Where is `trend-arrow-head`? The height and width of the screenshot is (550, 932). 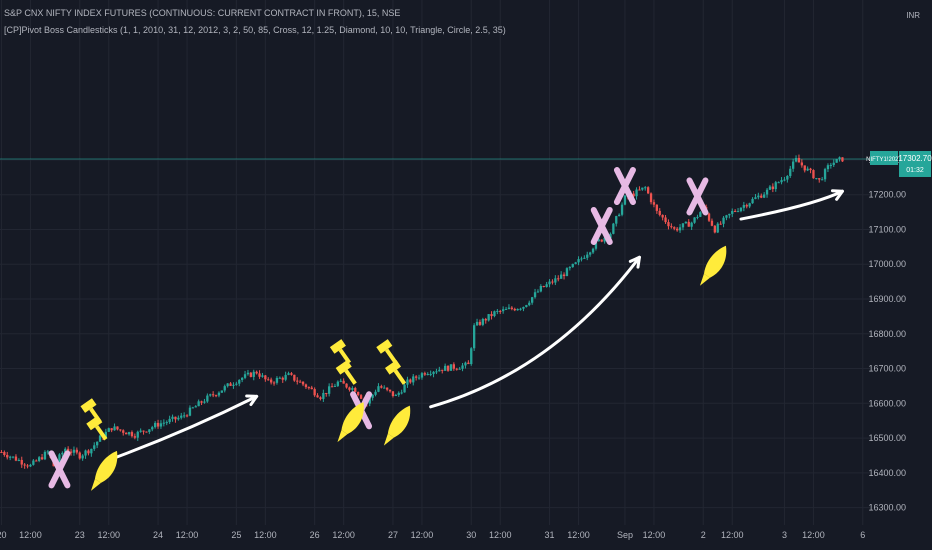 trend-arrow-head is located at coordinates (252, 400).